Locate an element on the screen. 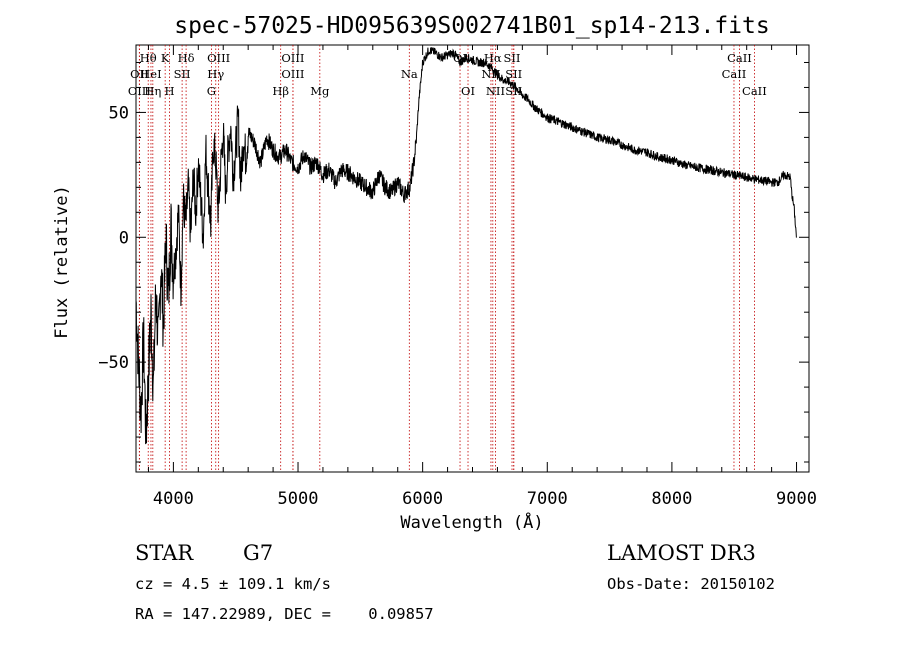 The width and height of the screenshot is (900, 649). observation-date: Obs-Date: 20150102 is located at coordinates (691, 584).